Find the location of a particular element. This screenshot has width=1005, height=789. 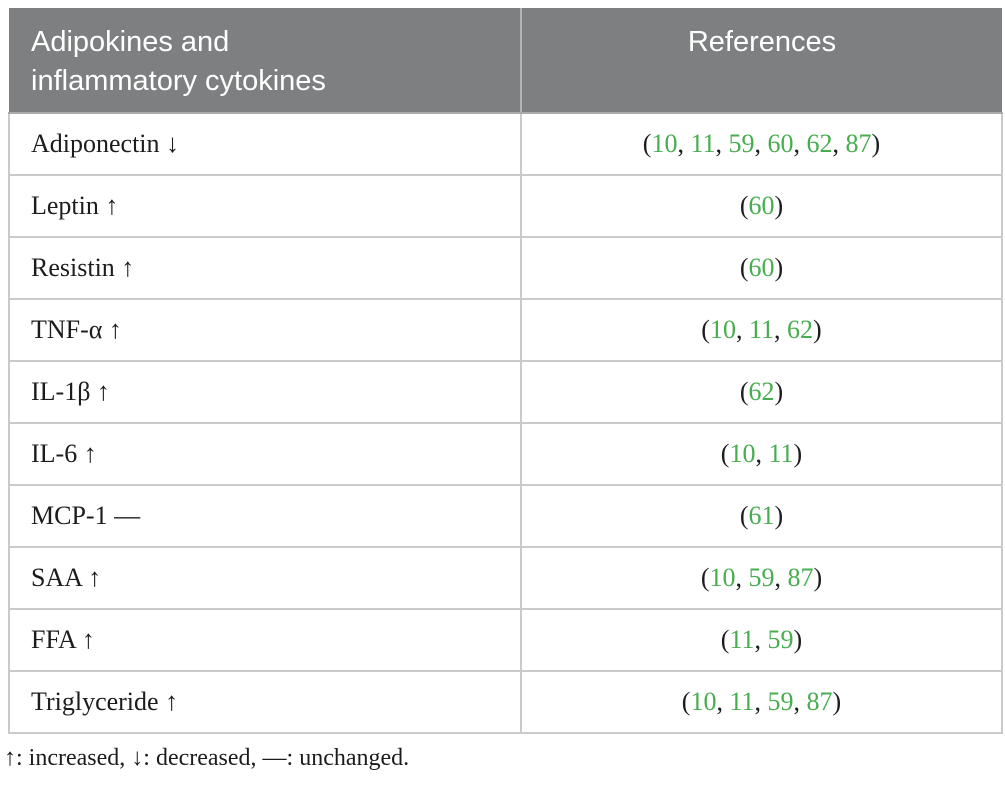

references-cell: (10, 59, 87) is located at coordinates (761, 578).